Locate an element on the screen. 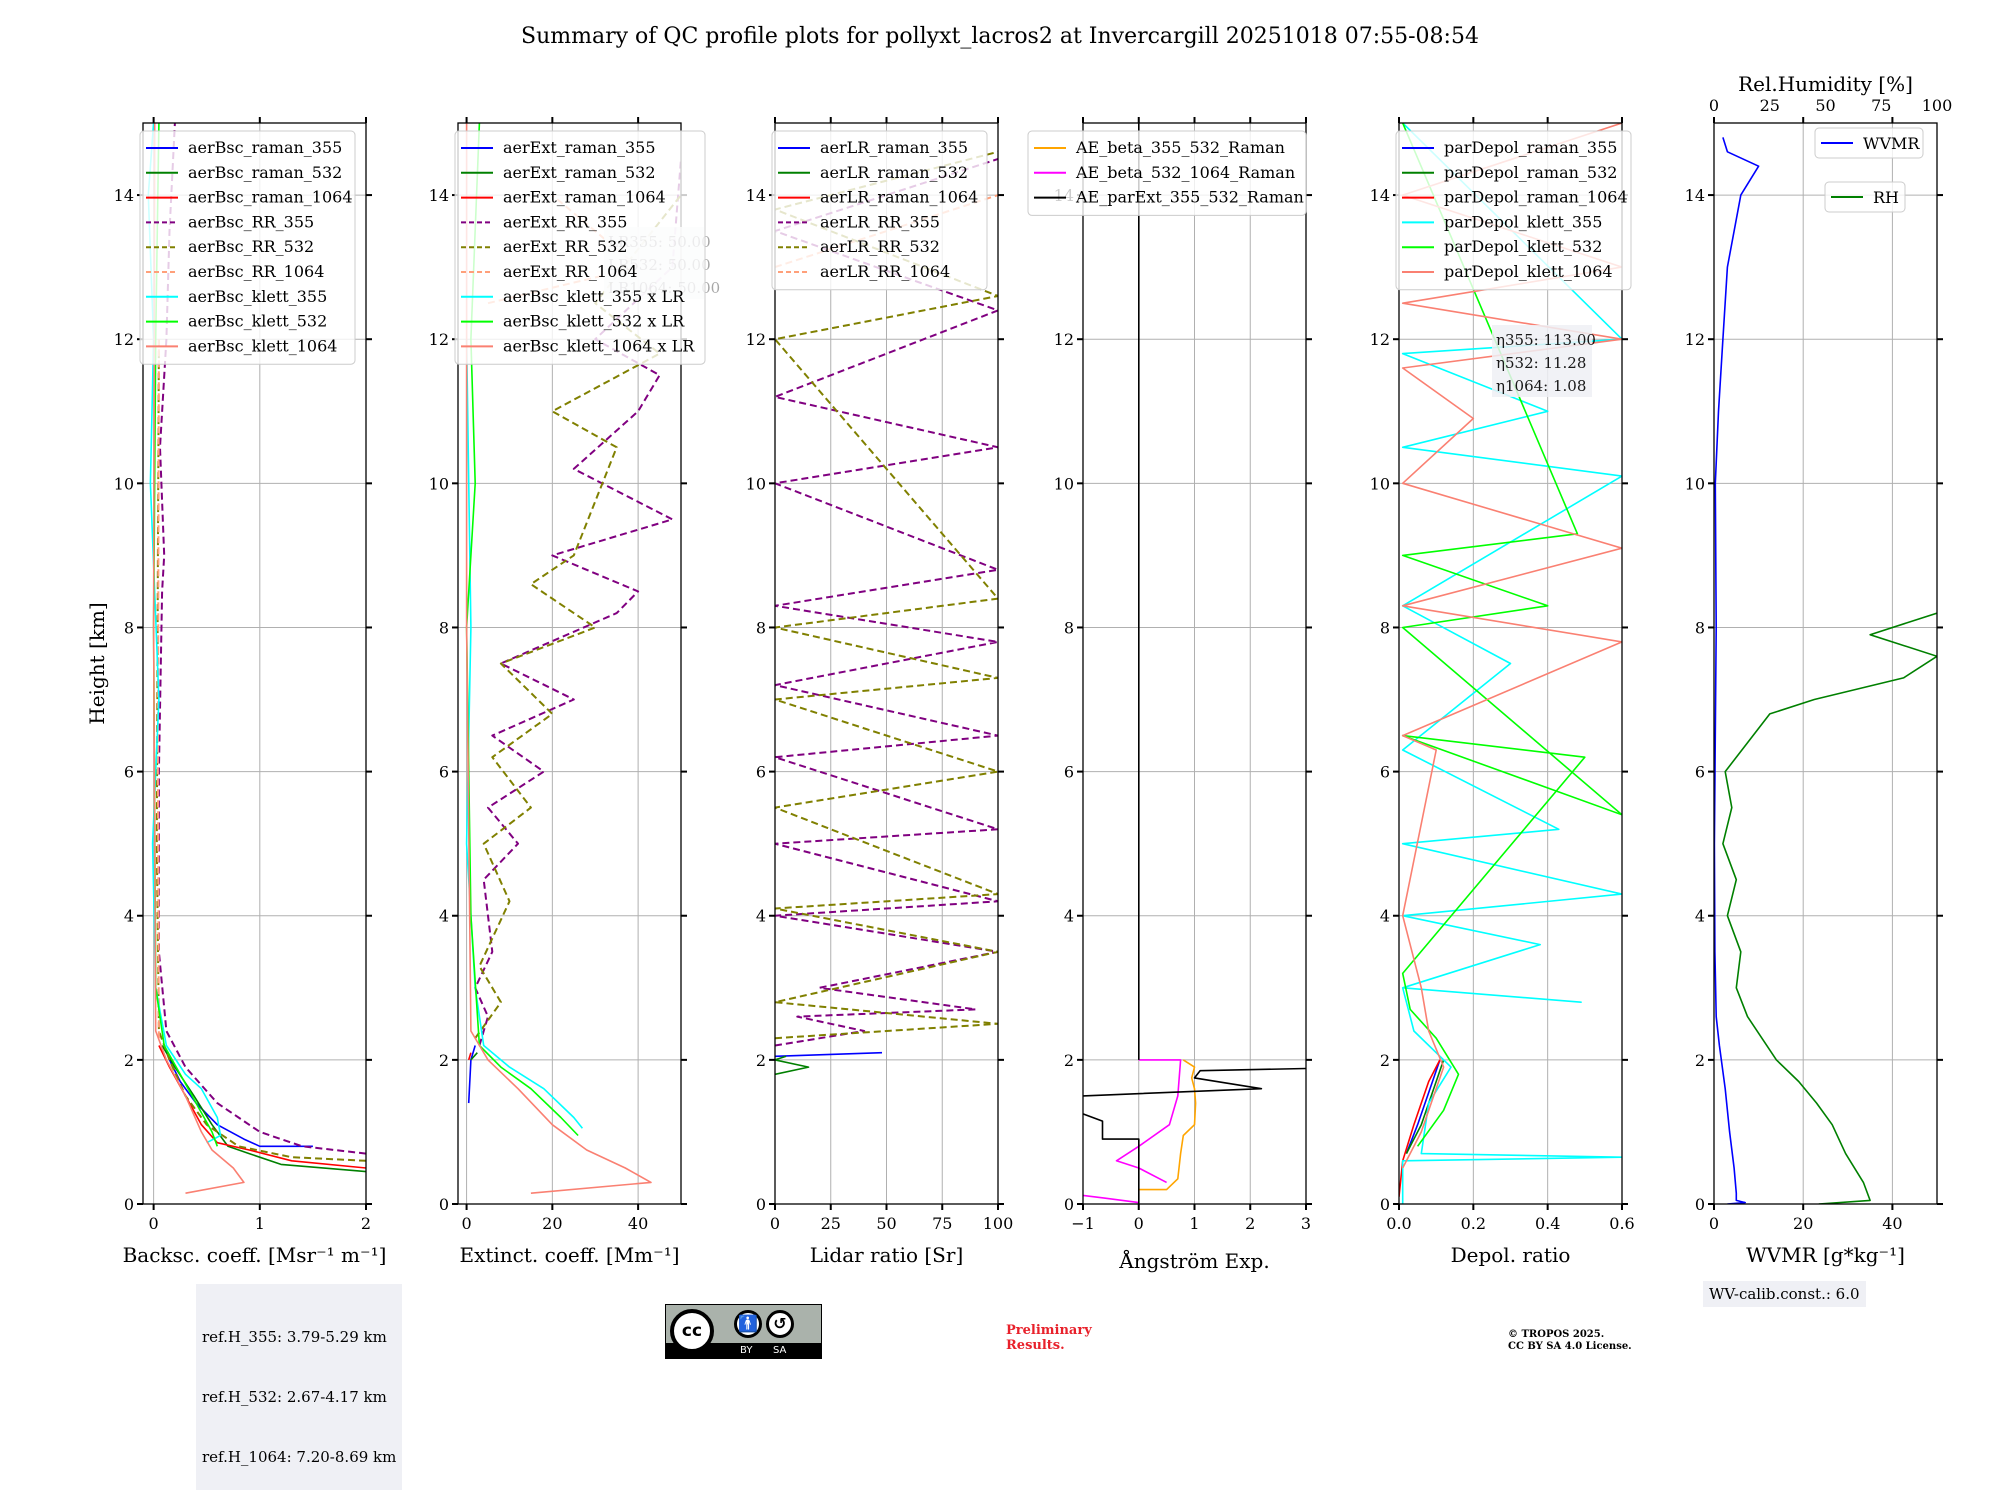  x-top-tick-label: 100 is located at coordinates (1937, 105).